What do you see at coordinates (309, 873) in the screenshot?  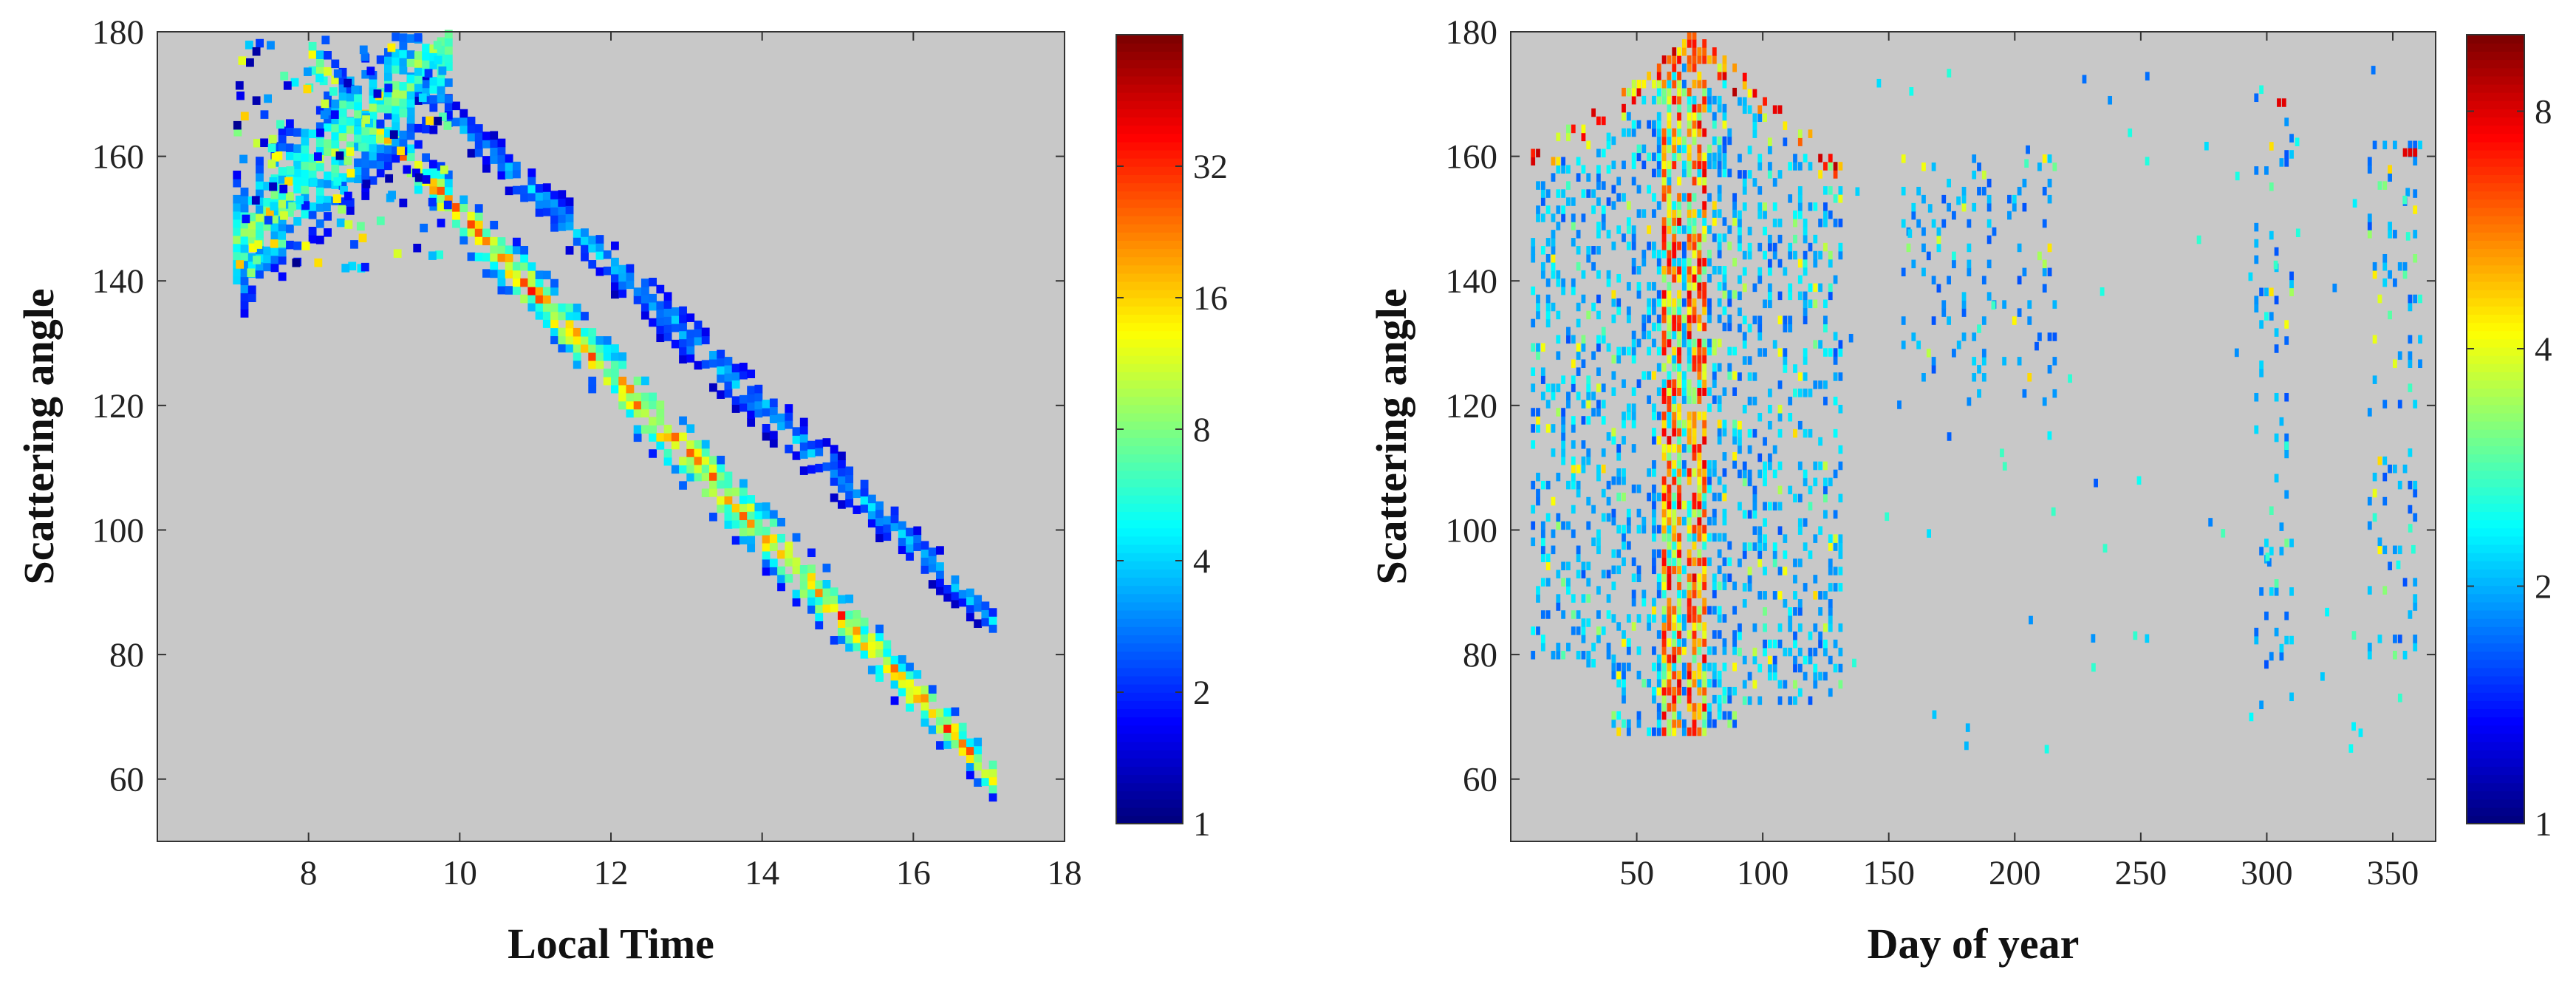 I see `x-tick-label: 8` at bounding box center [309, 873].